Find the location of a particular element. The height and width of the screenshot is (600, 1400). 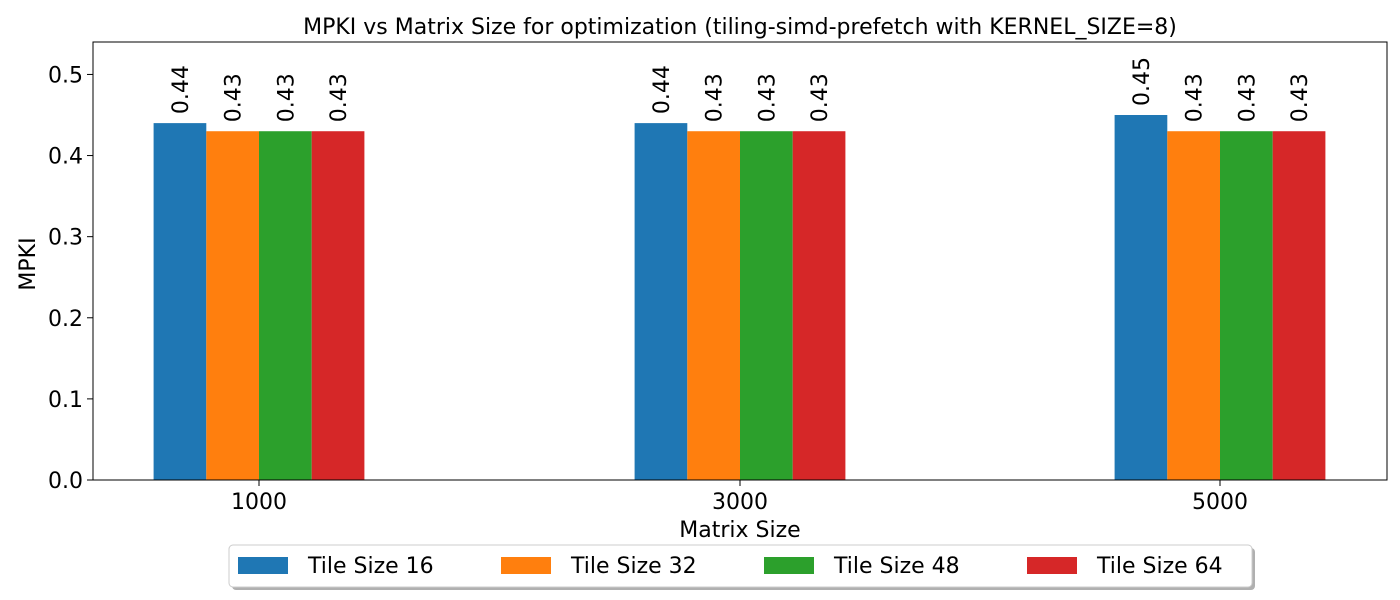

x-tick-label: 5000 is located at coordinates (1220, 502).